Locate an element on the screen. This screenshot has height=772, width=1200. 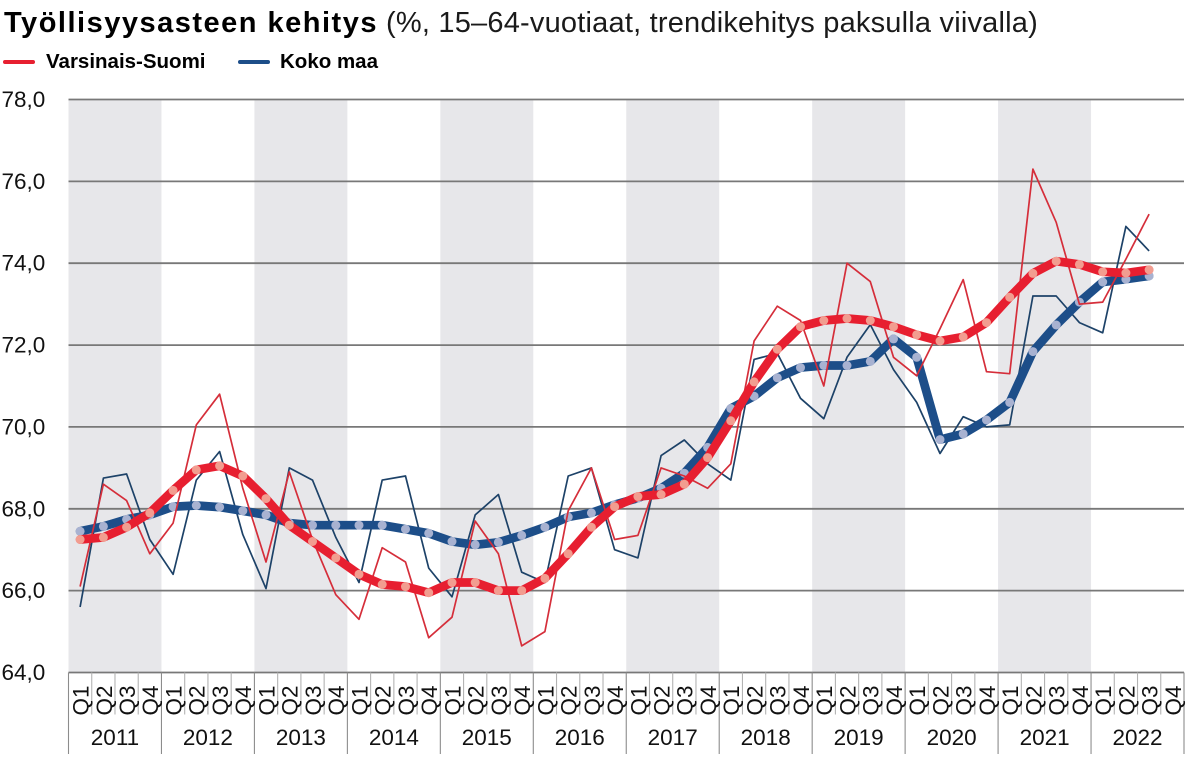
svg-text: 2015 is located at coordinates (487, 737).